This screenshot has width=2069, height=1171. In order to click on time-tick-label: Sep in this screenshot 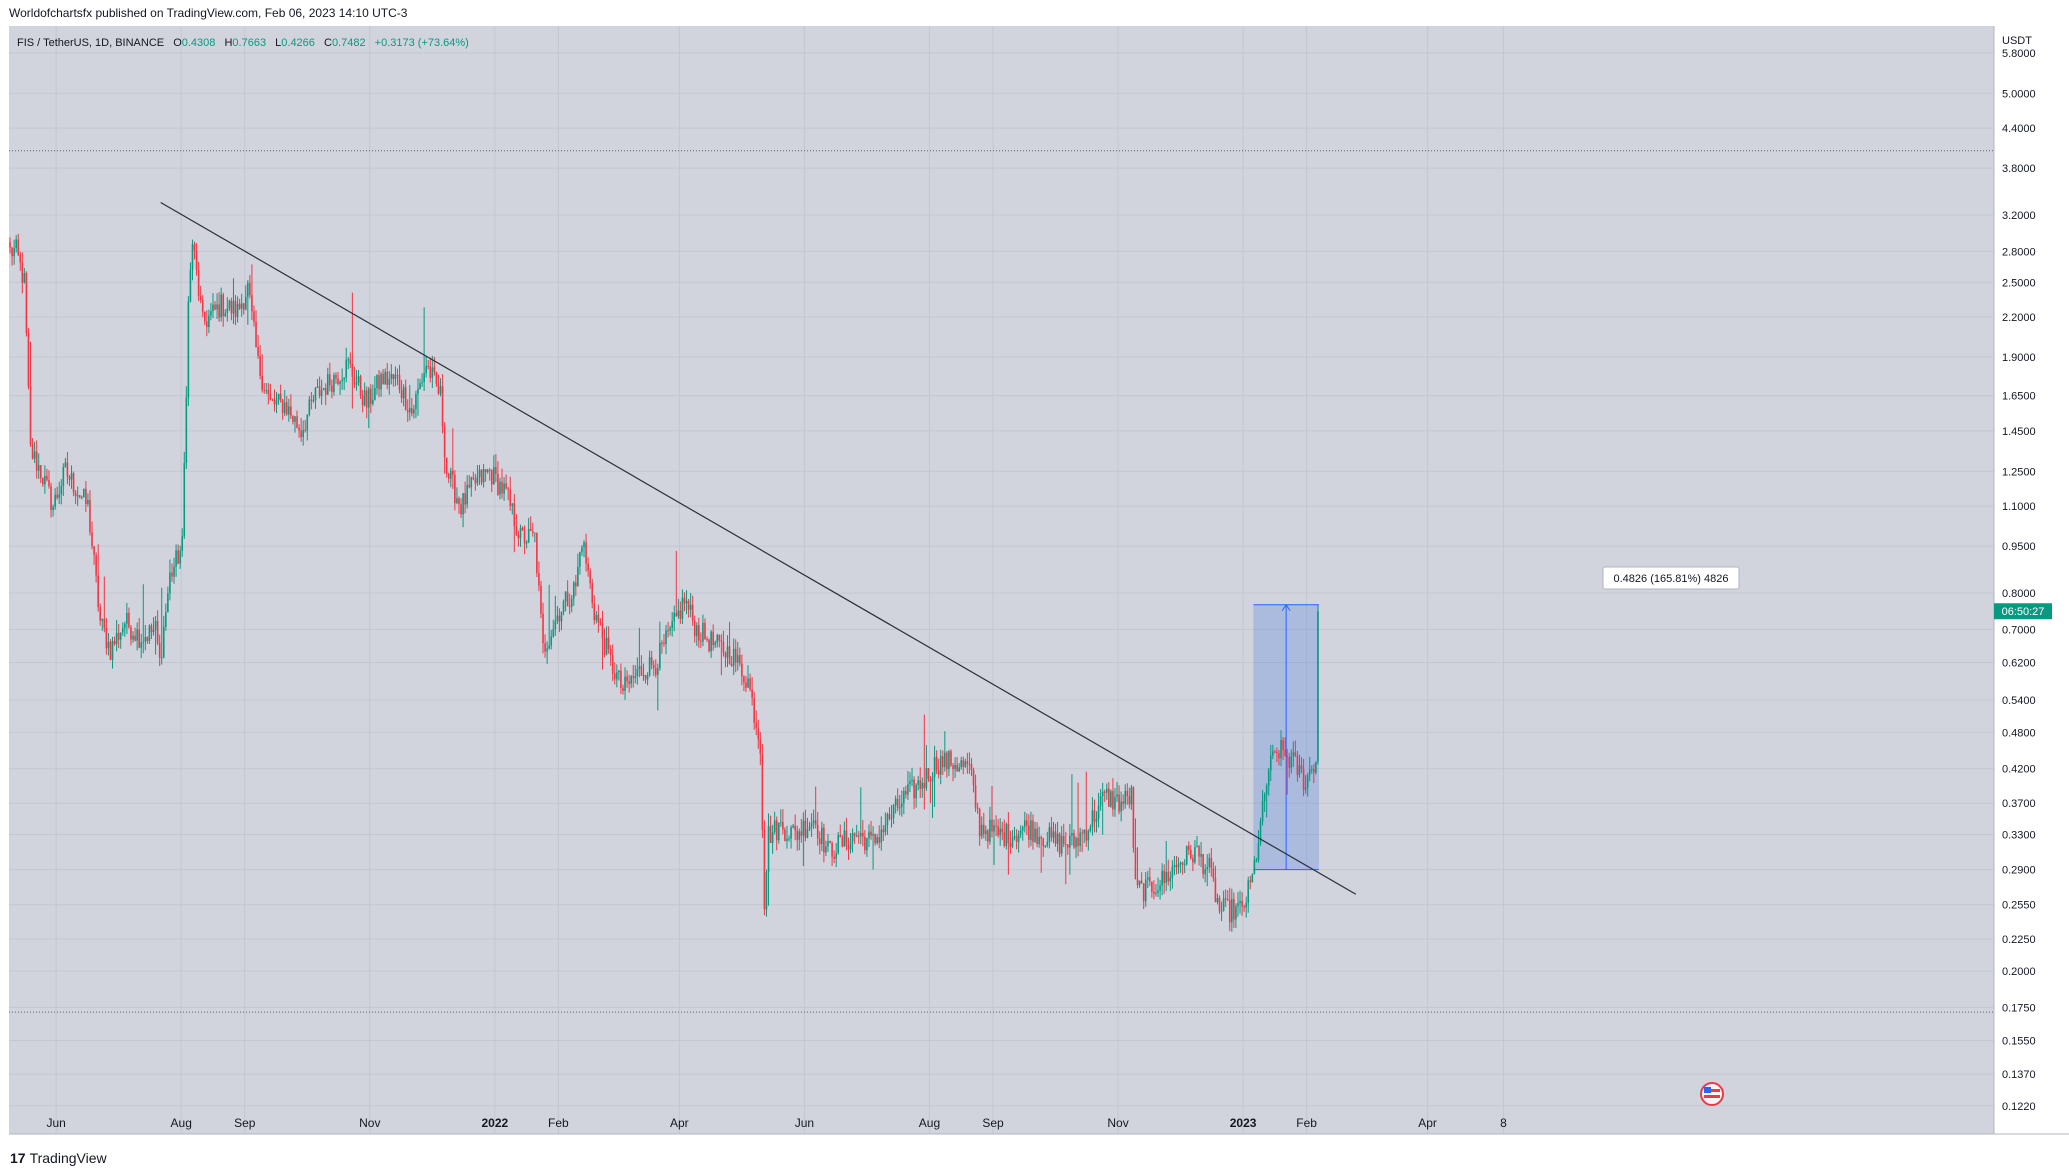, I will do `click(245, 1123)`.